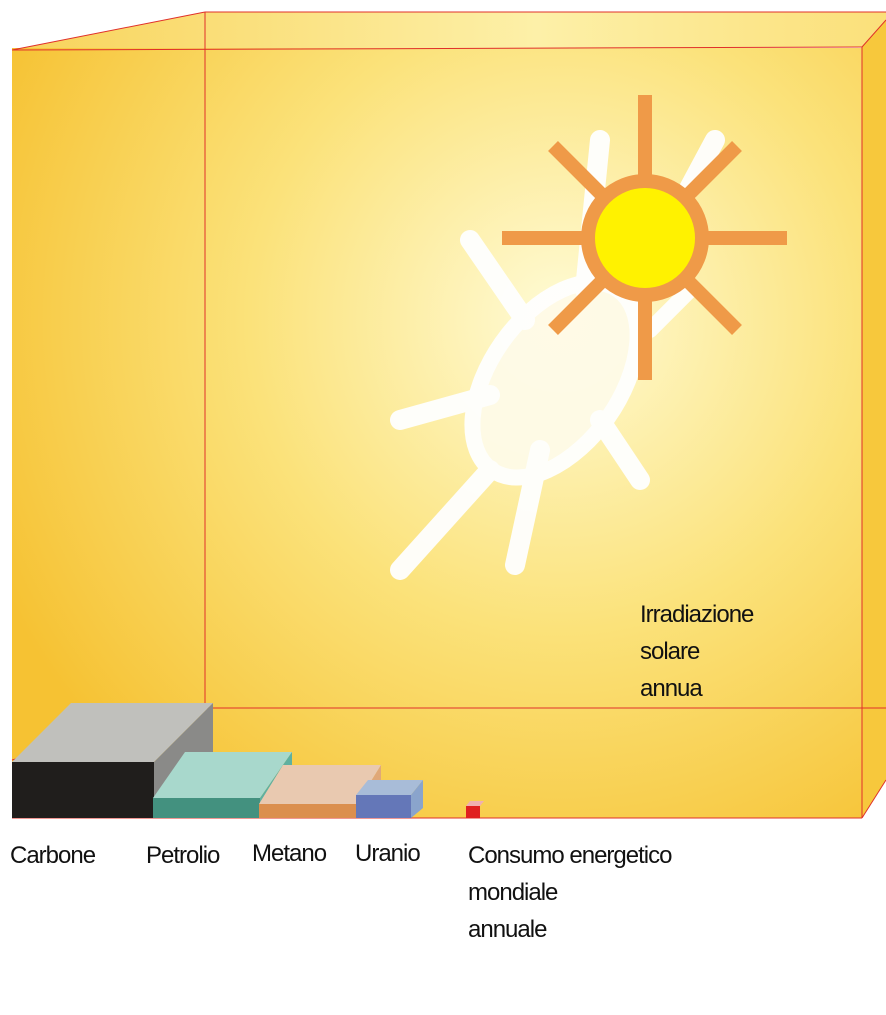 This screenshot has width=886, height=1015. What do you see at coordinates (644, 237) in the screenshot?
I see `sun` at bounding box center [644, 237].